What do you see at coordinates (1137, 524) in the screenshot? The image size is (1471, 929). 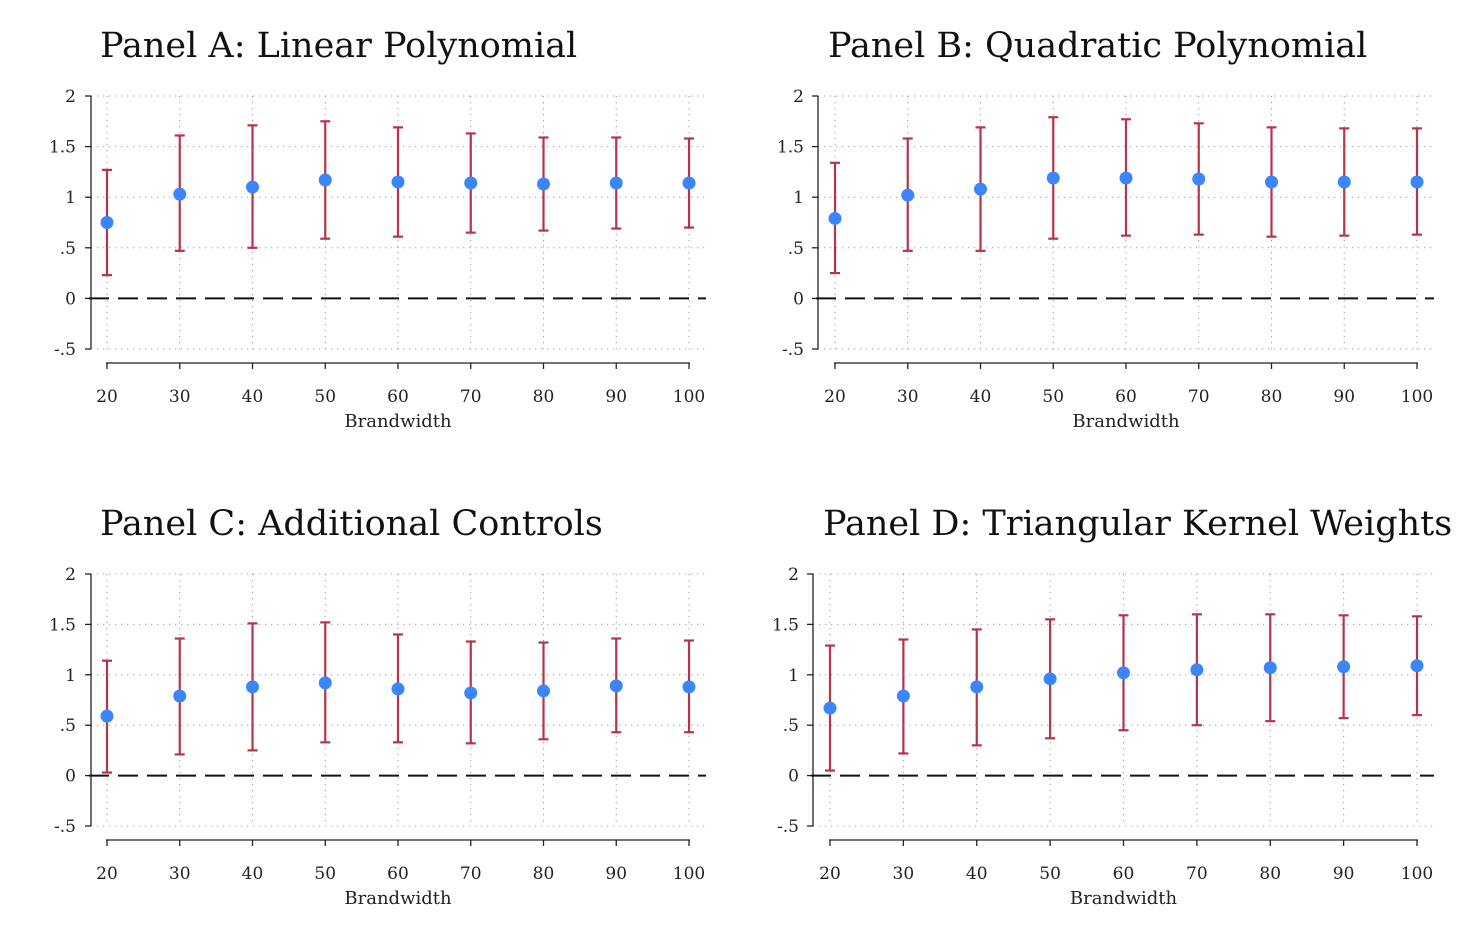 I see `panel-title: Panel D: Triangular Kernel Weights` at bounding box center [1137, 524].